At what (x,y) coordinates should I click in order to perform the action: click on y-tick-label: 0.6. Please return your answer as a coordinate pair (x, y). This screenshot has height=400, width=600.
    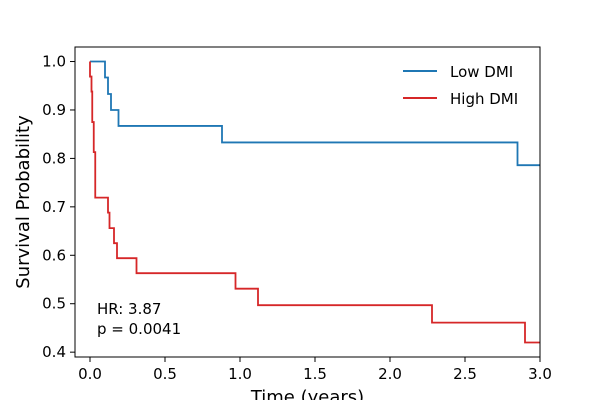
    Looking at the image, I should click on (54, 255).